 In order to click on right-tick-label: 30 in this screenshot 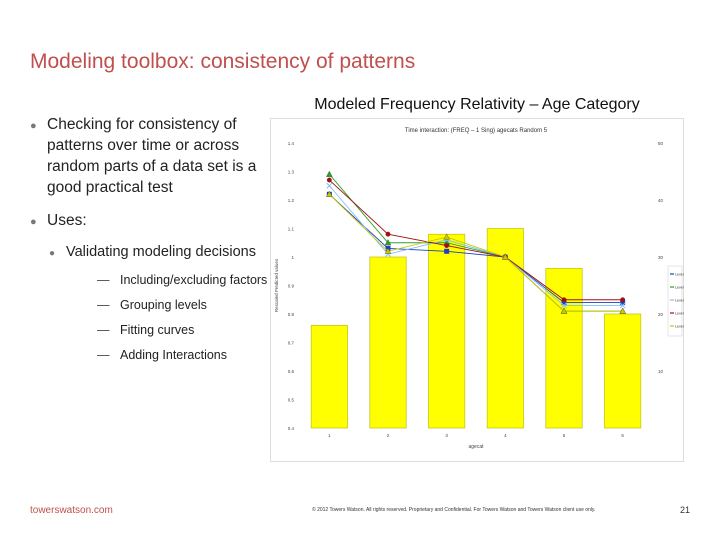, I will do `click(661, 257)`.